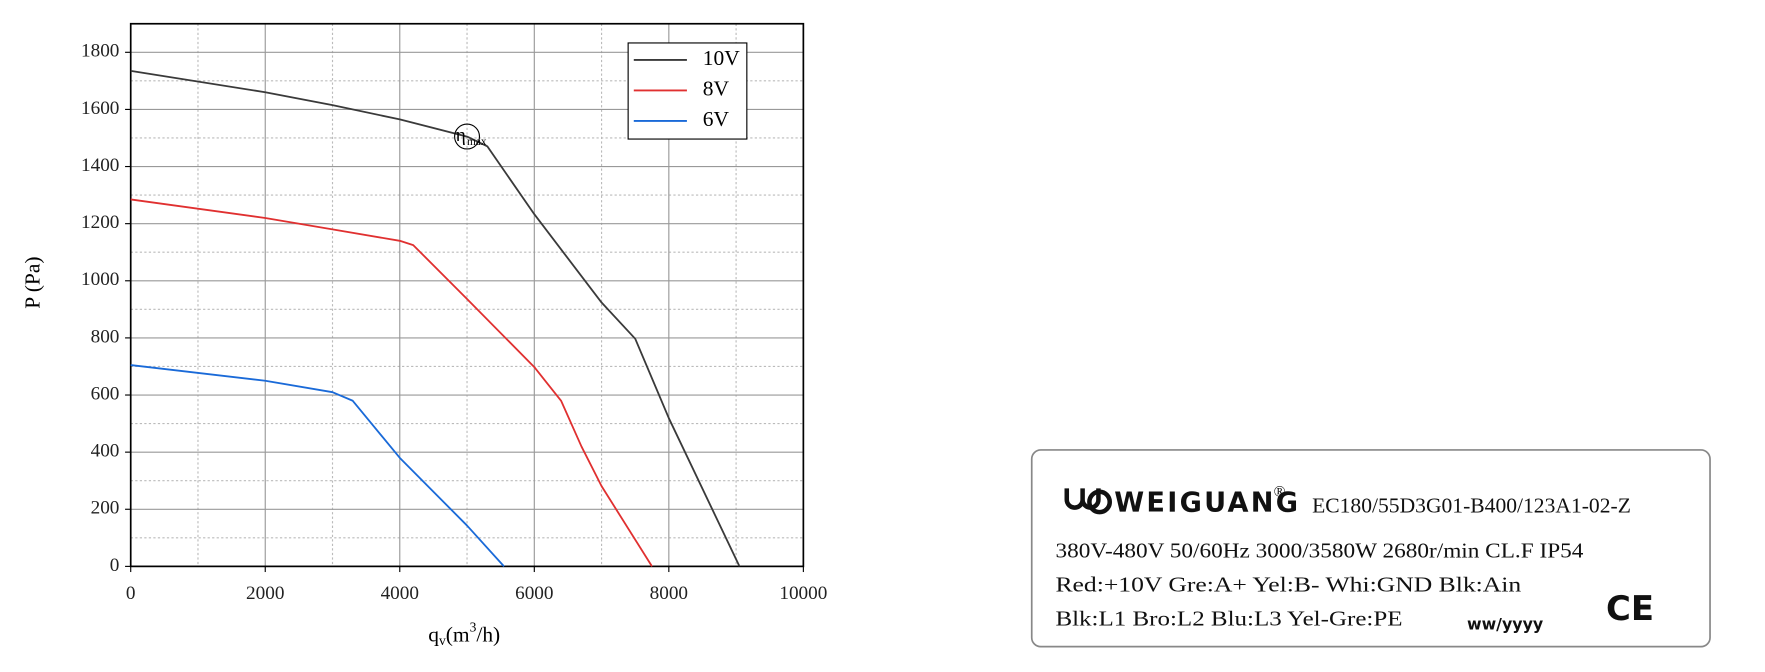 The height and width of the screenshot is (672, 1765). What do you see at coordinates (716, 88) in the screenshot?
I see `legend-label: 8V` at bounding box center [716, 88].